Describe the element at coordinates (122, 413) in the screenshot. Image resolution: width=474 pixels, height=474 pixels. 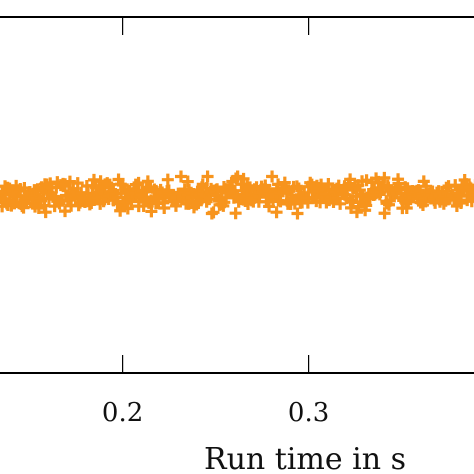
I see `x-tick-label-0: 0.2` at that location.